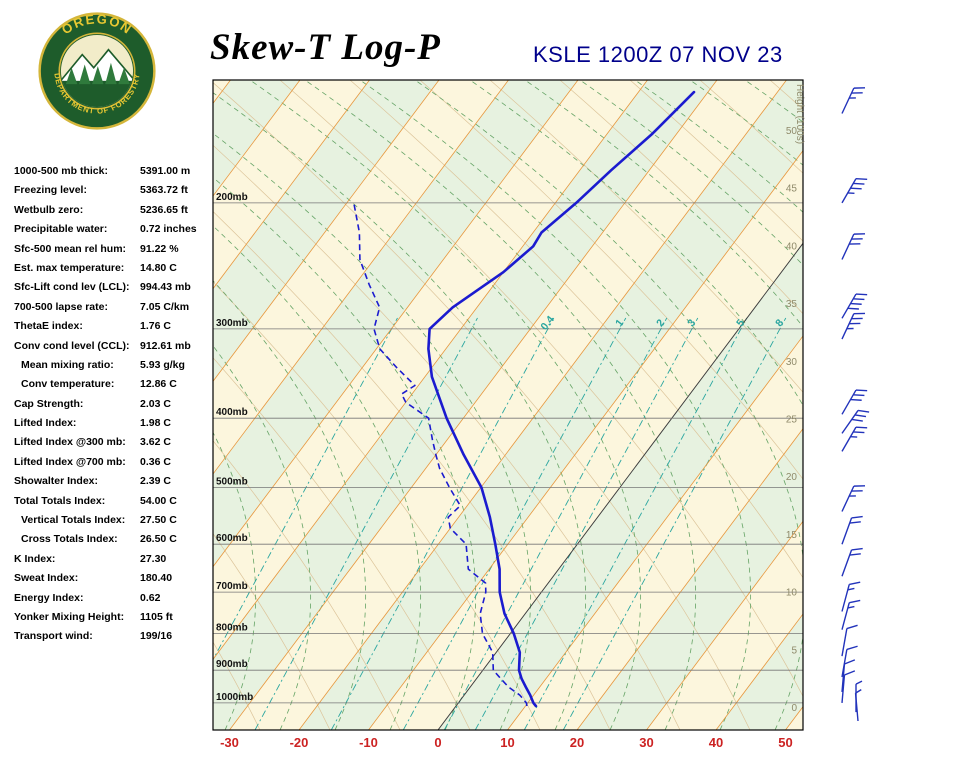 Image resolution: width=960 pixels, height=768 pixels. Describe the element at coordinates (158, 267) in the screenshot. I see `index-value: 14.80 C` at that location.